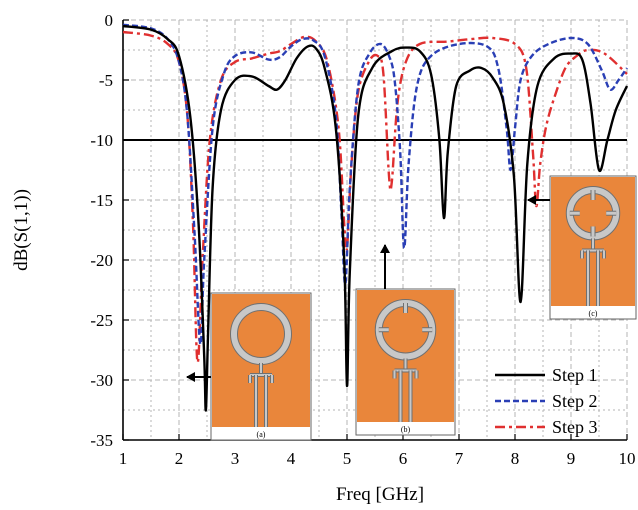  Describe the element at coordinates (405, 362) in the screenshot. I see `inset-2: (b)` at that location.